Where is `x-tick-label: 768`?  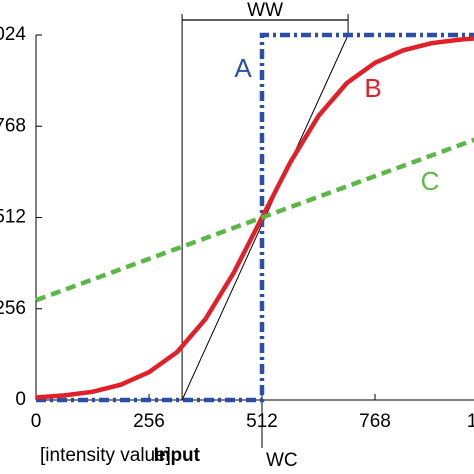 x-tick-label: 768 is located at coordinates (375, 421).